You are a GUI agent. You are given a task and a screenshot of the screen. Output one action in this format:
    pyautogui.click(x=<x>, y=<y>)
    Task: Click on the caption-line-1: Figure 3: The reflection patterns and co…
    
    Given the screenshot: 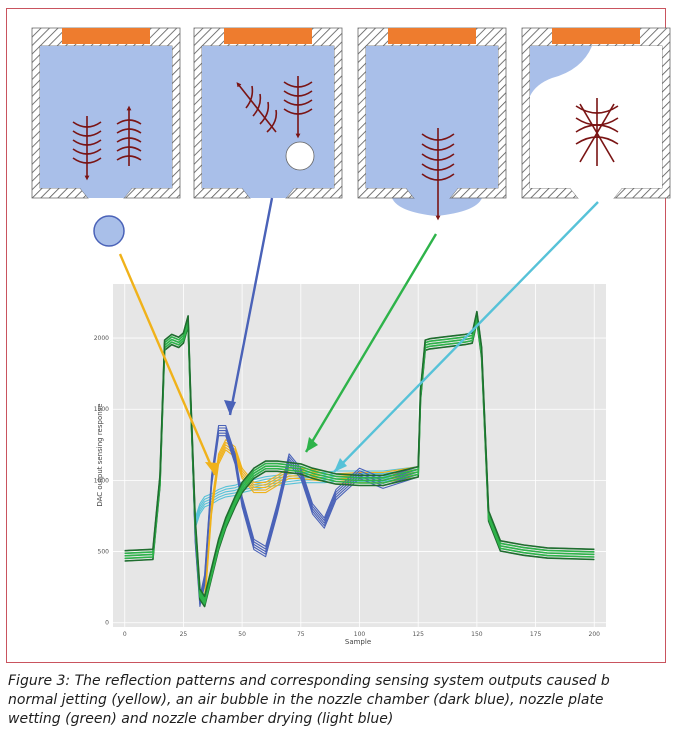 What is the action you would take?
    pyautogui.click(x=309, y=681)
    